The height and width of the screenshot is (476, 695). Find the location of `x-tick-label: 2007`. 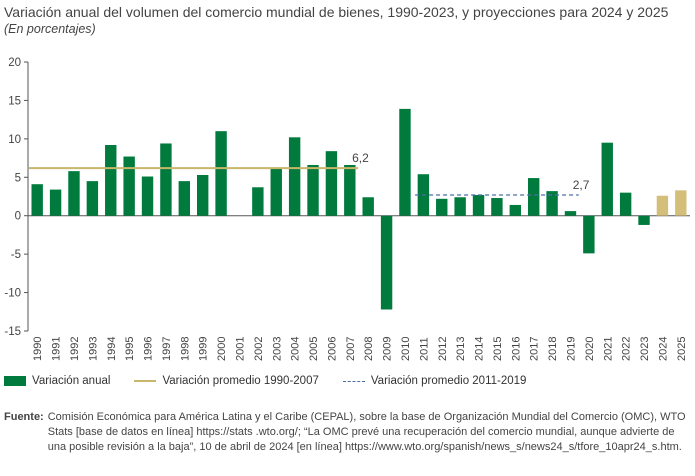

x-tick-label: 2007 is located at coordinates (351, 349).